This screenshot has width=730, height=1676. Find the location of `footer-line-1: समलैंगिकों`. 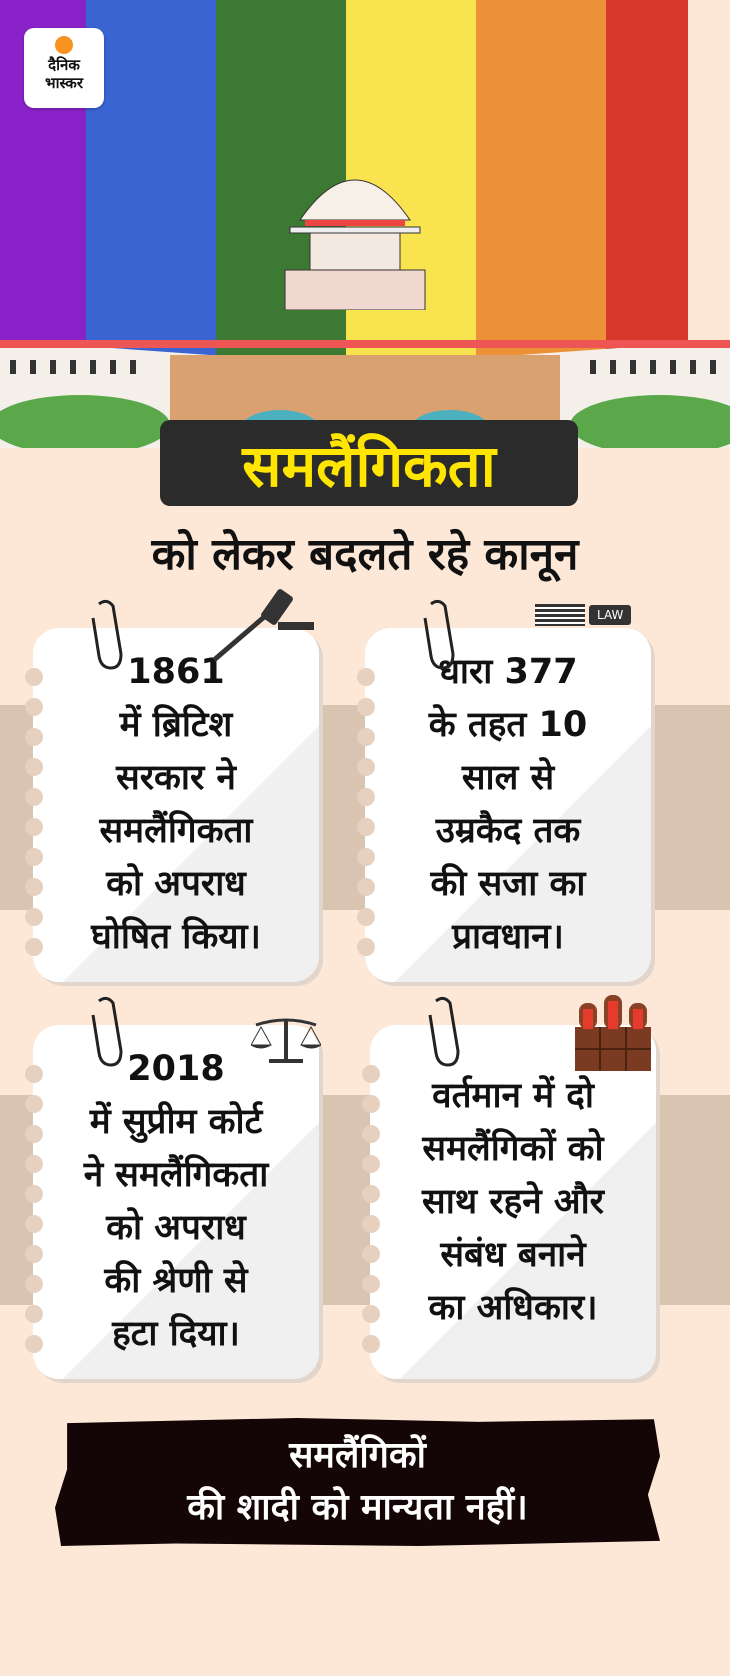

footer-line-1: समलैंगिकों is located at coordinates (357, 1455).